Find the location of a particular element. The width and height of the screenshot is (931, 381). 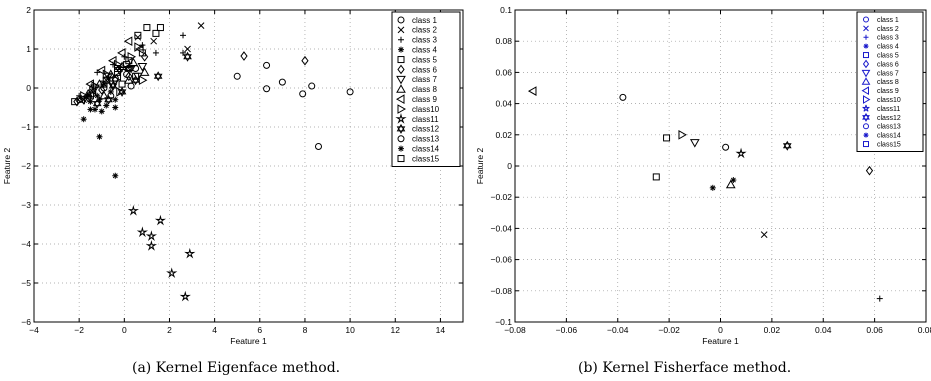

x-tick-label: 12 is located at coordinates (396, 330).